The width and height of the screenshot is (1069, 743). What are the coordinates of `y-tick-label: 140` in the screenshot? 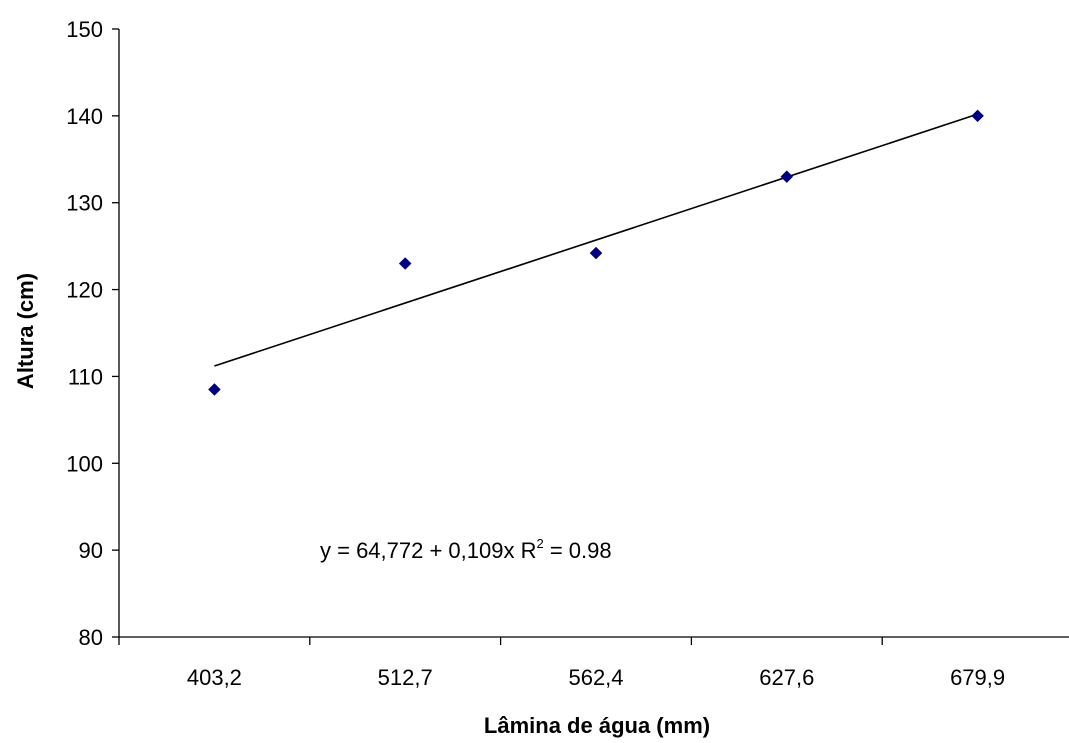 It's located at (84, 116).